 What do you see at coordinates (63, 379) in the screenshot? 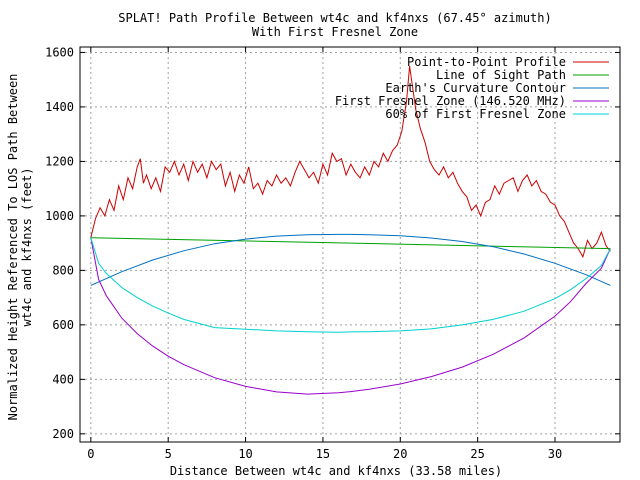
I see `y-tick-label: 400` at bounding box center [63, 379].